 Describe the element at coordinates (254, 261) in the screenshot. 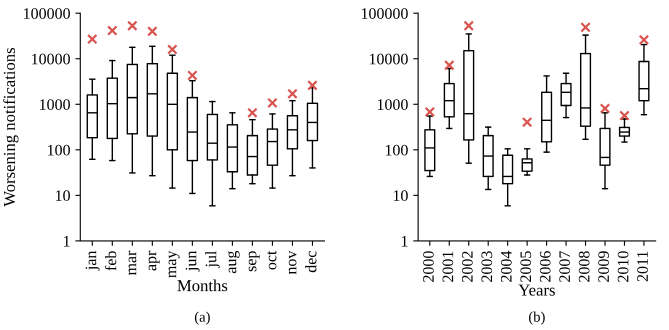

I see `x-tick-label: sep` at that location.